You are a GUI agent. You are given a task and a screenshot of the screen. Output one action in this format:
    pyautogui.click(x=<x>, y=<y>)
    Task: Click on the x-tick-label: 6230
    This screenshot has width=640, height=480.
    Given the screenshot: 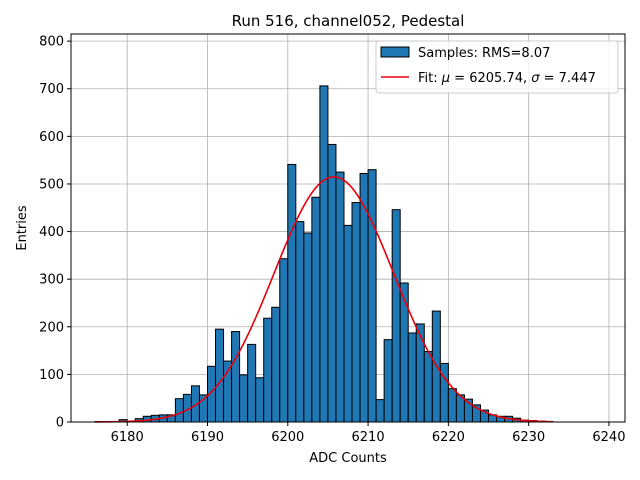 What is the action you would take?
    pyautogui.click(x=528, y=437)
    